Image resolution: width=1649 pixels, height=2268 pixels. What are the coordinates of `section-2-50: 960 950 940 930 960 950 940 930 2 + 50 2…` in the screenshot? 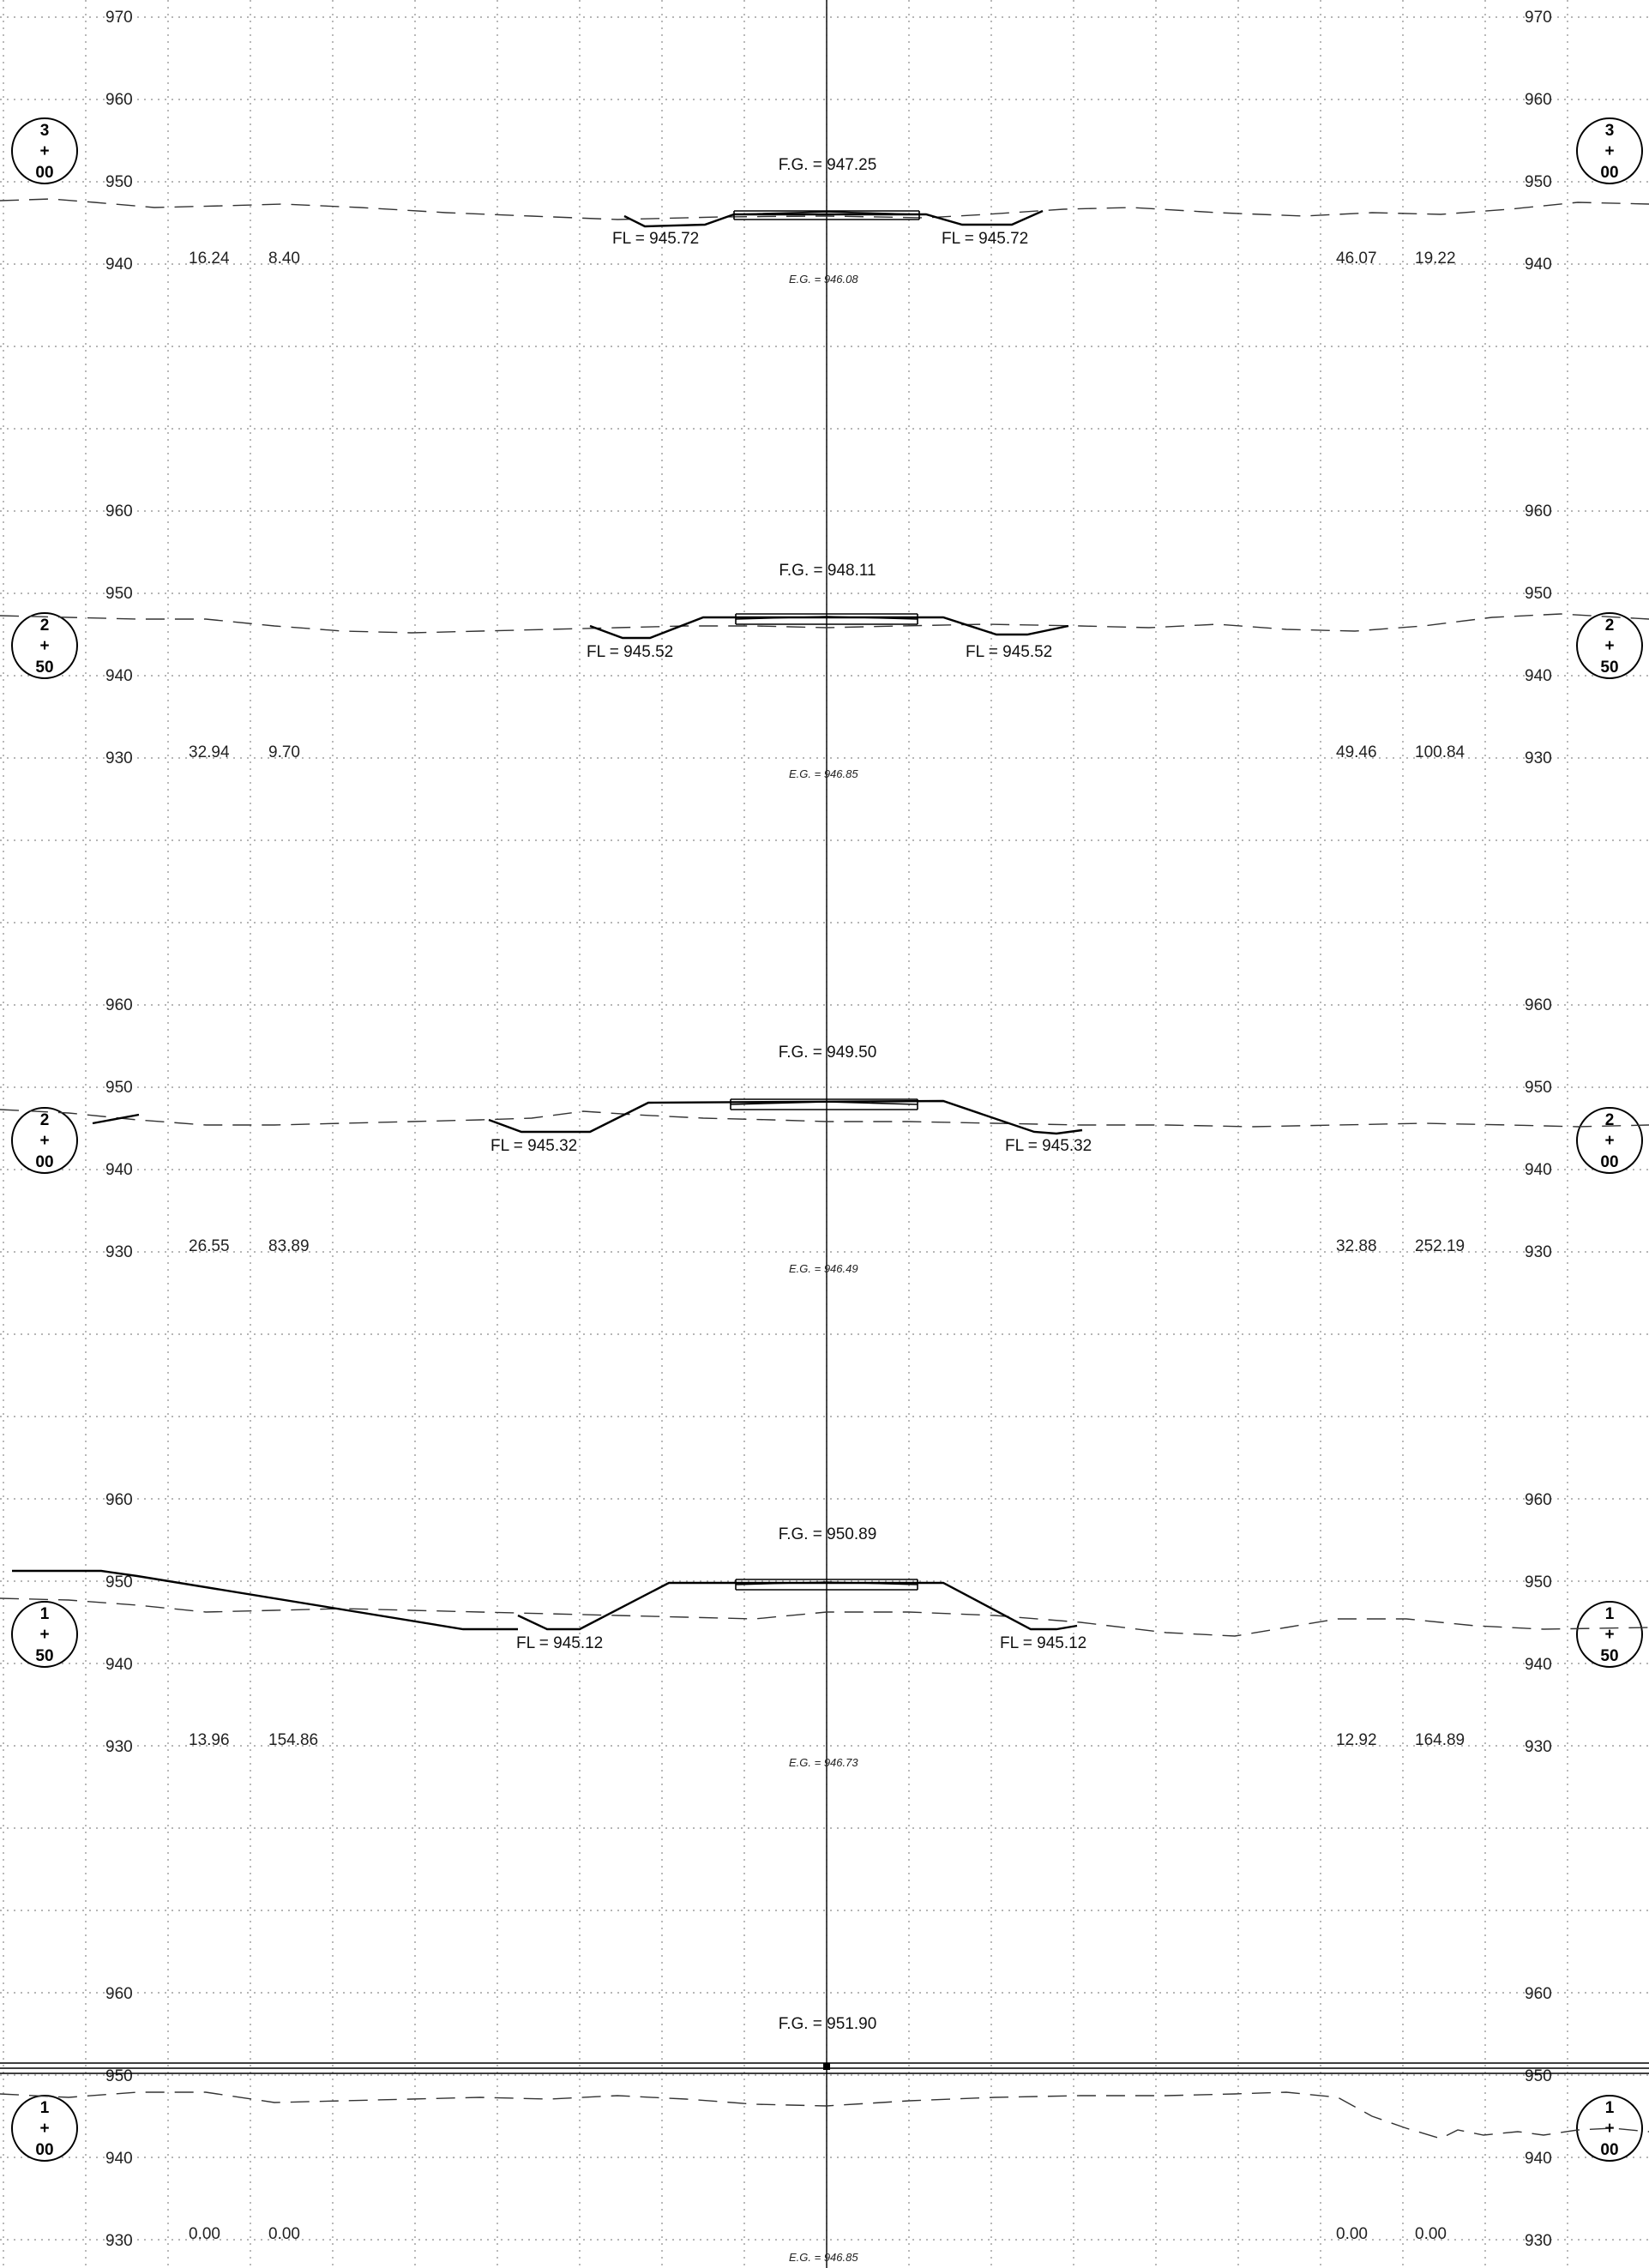 It's located at (825, 641).